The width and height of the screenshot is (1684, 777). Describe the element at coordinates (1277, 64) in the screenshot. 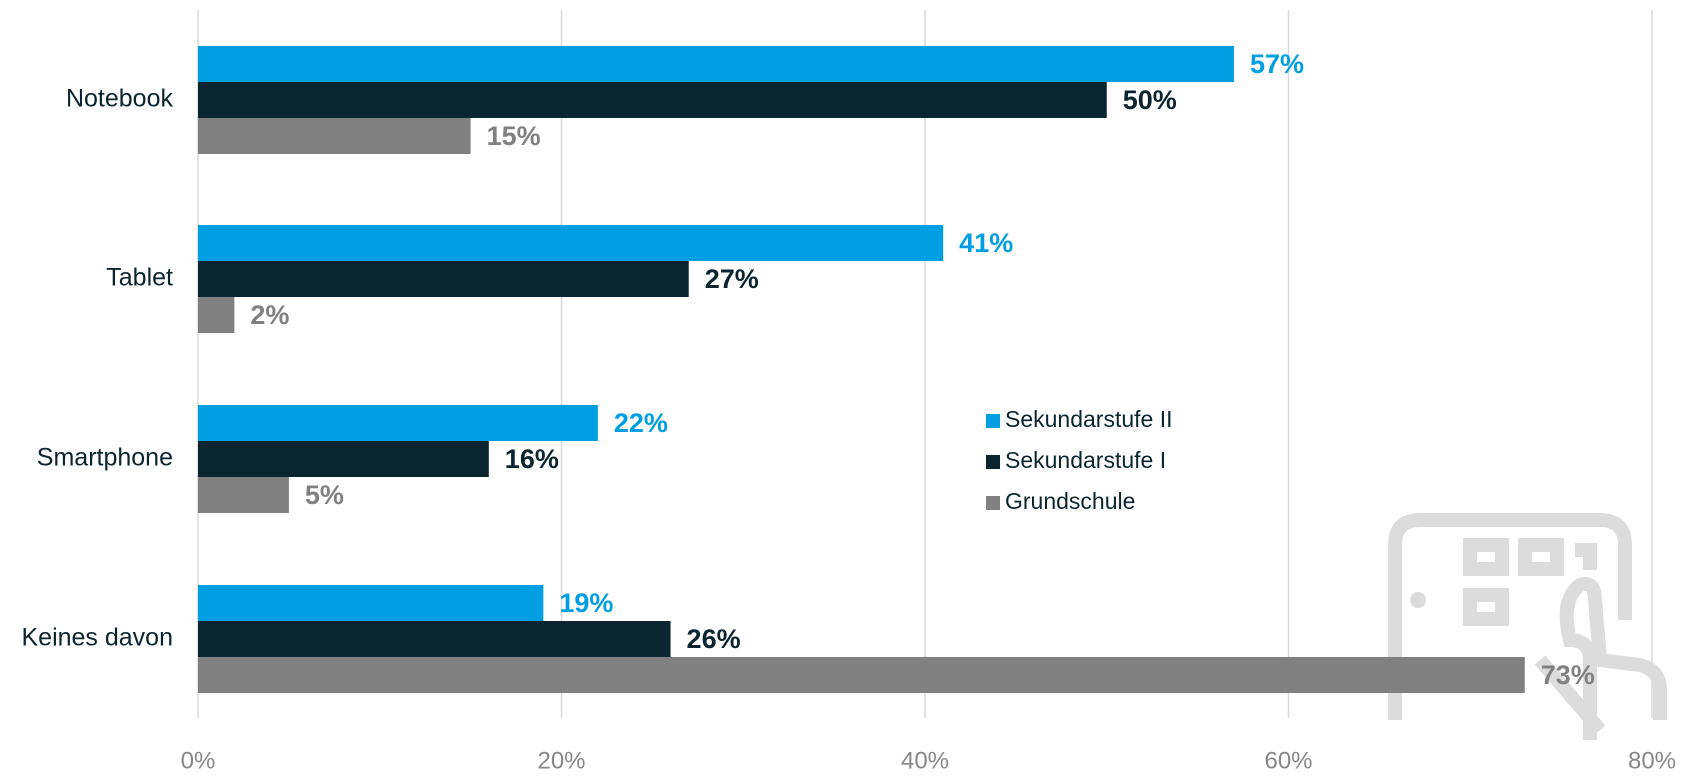

I see `data-label: 57%` at that location.